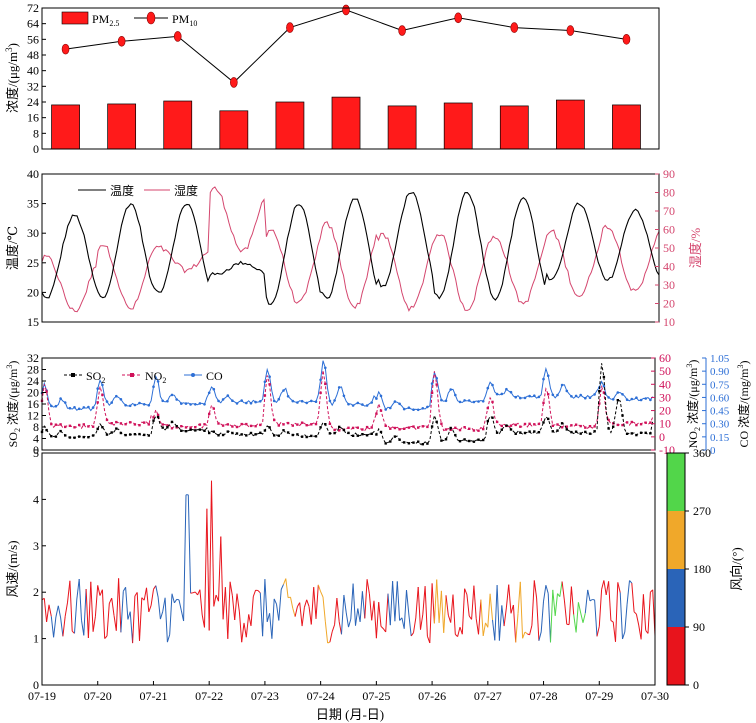  What do you see at coordinates (36, 439) in the screenshot?
I see `so2-y-tick-label: 4` at bounding box center [36, 439].